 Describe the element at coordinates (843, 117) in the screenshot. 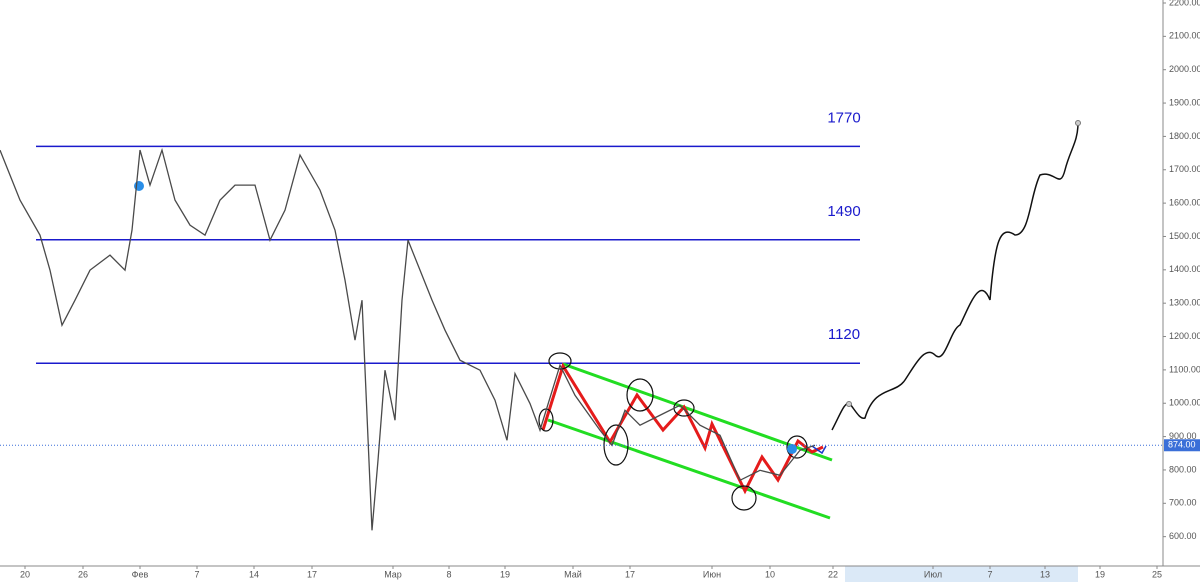

I see `level-label: 1770` at that location.